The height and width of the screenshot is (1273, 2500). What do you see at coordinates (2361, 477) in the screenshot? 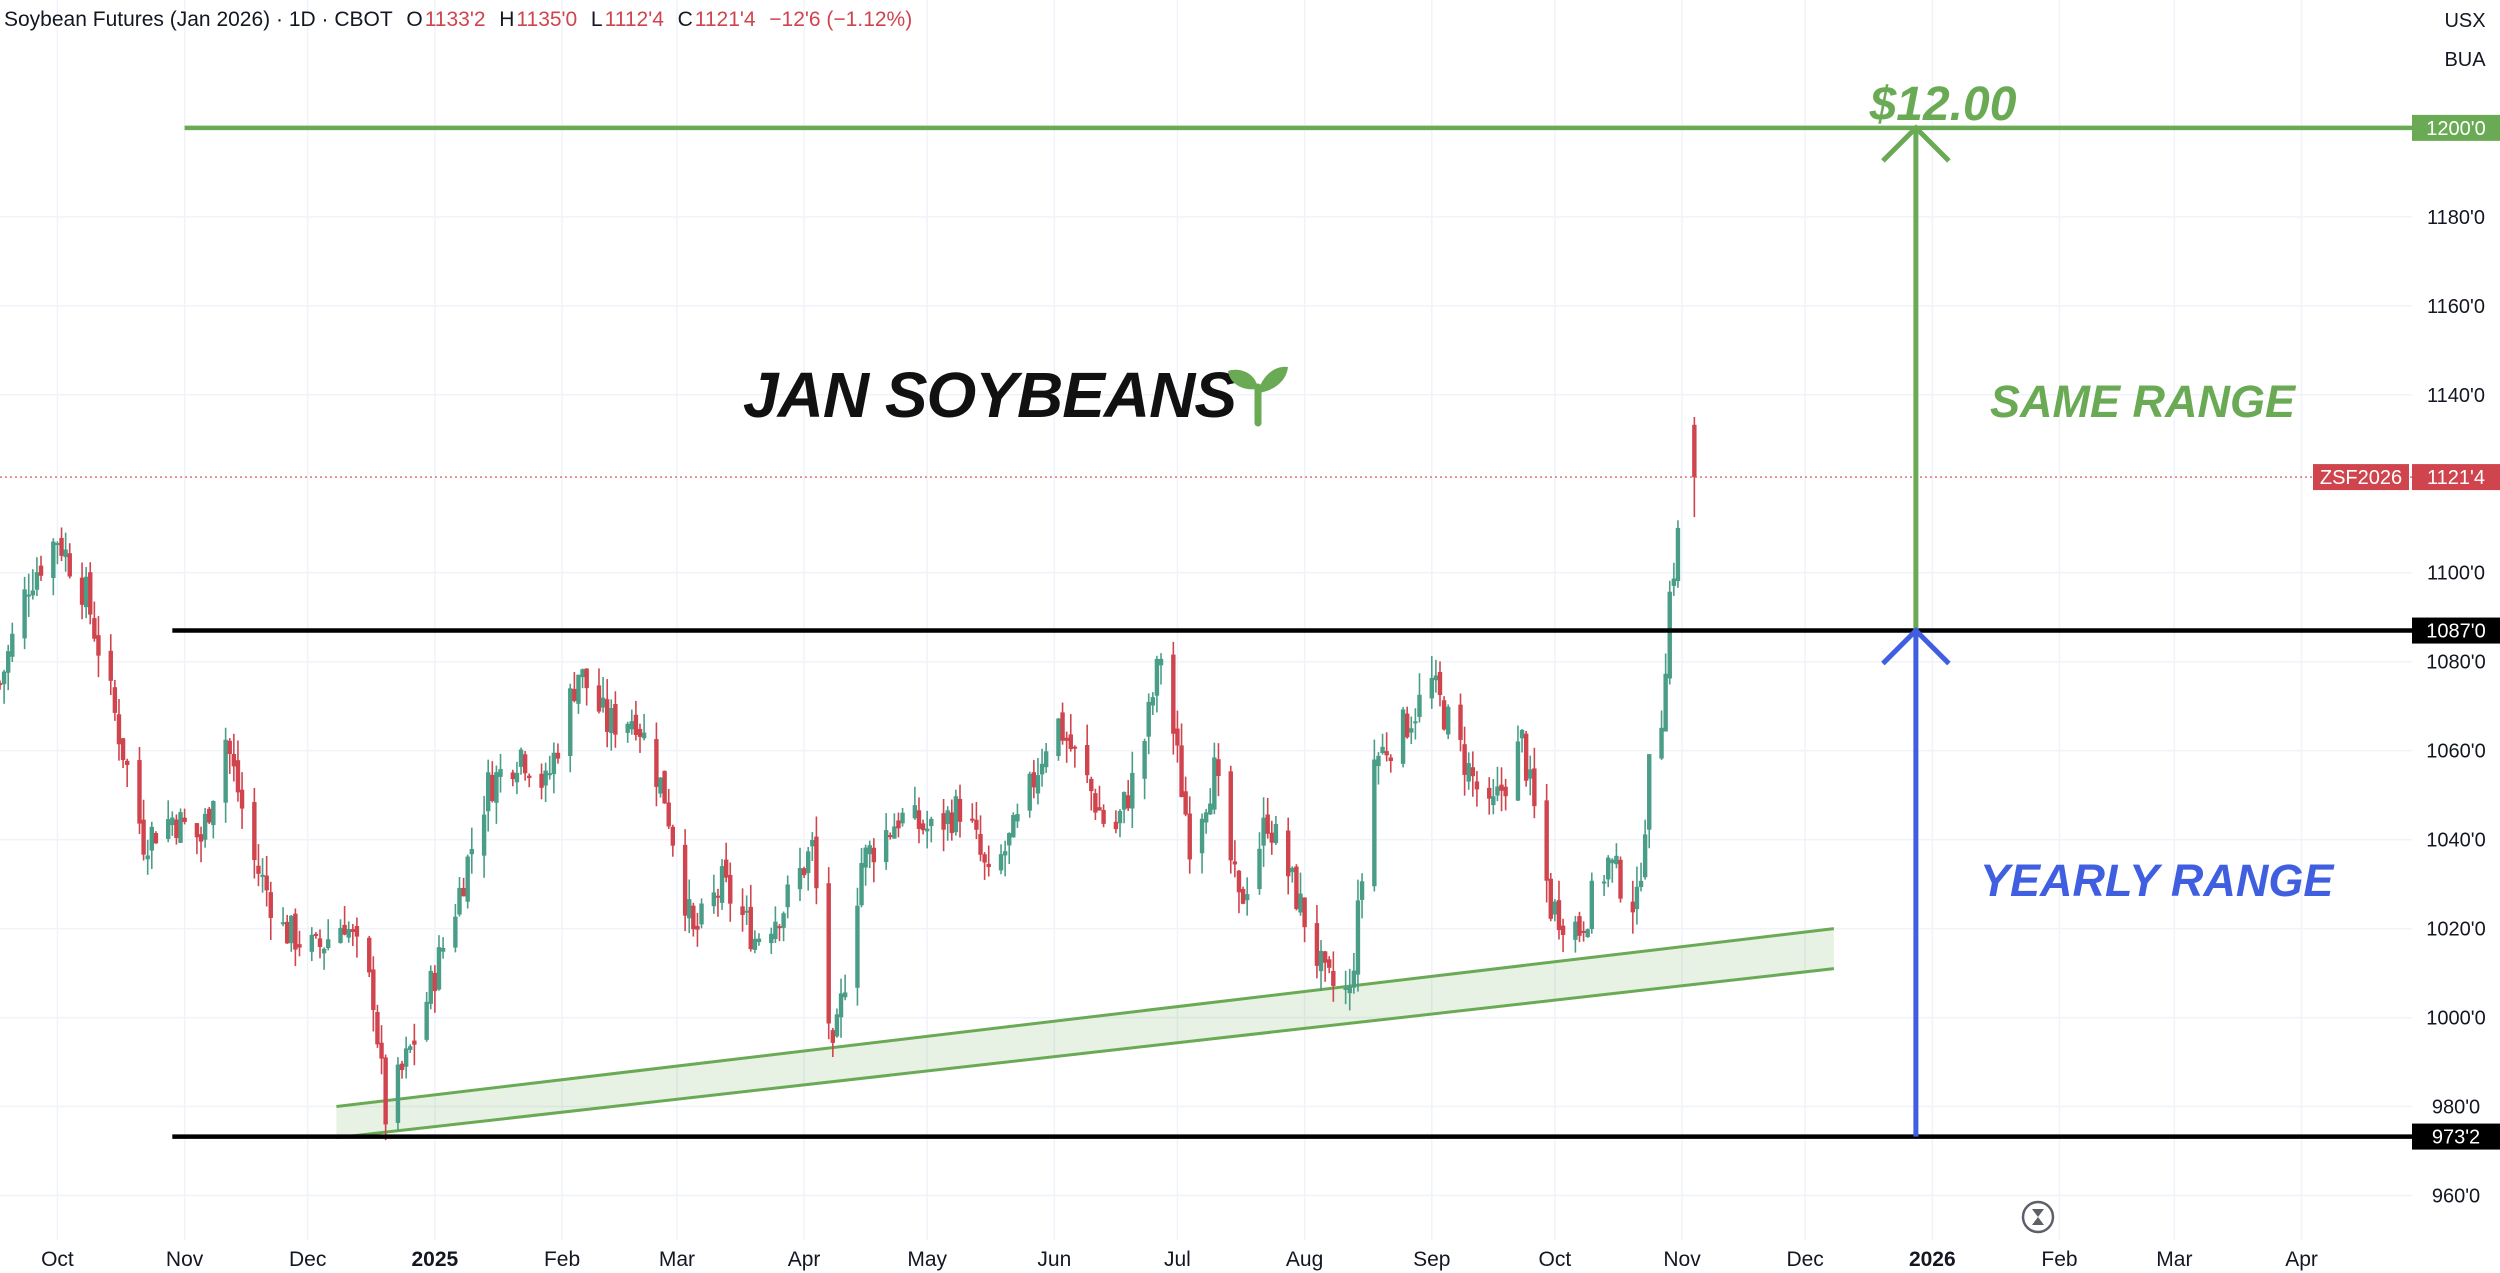
I see `symbol-badge-bg` at bounding box center [2361, 477].